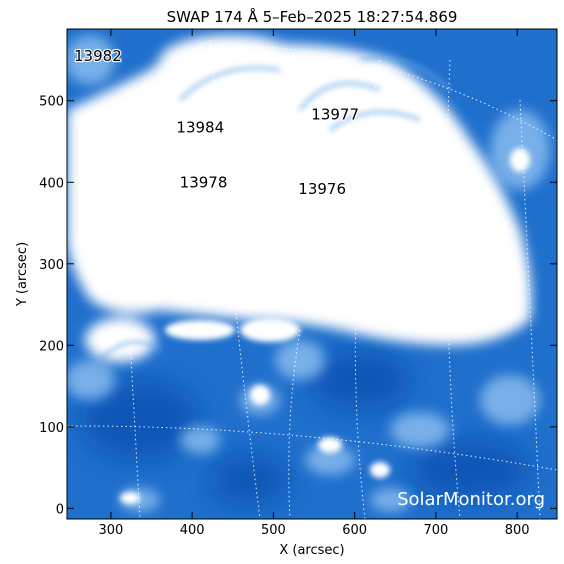  Describe the element at coordinates (110, 530) in the screenshot. I see `x-tick-label: 300` at that location.